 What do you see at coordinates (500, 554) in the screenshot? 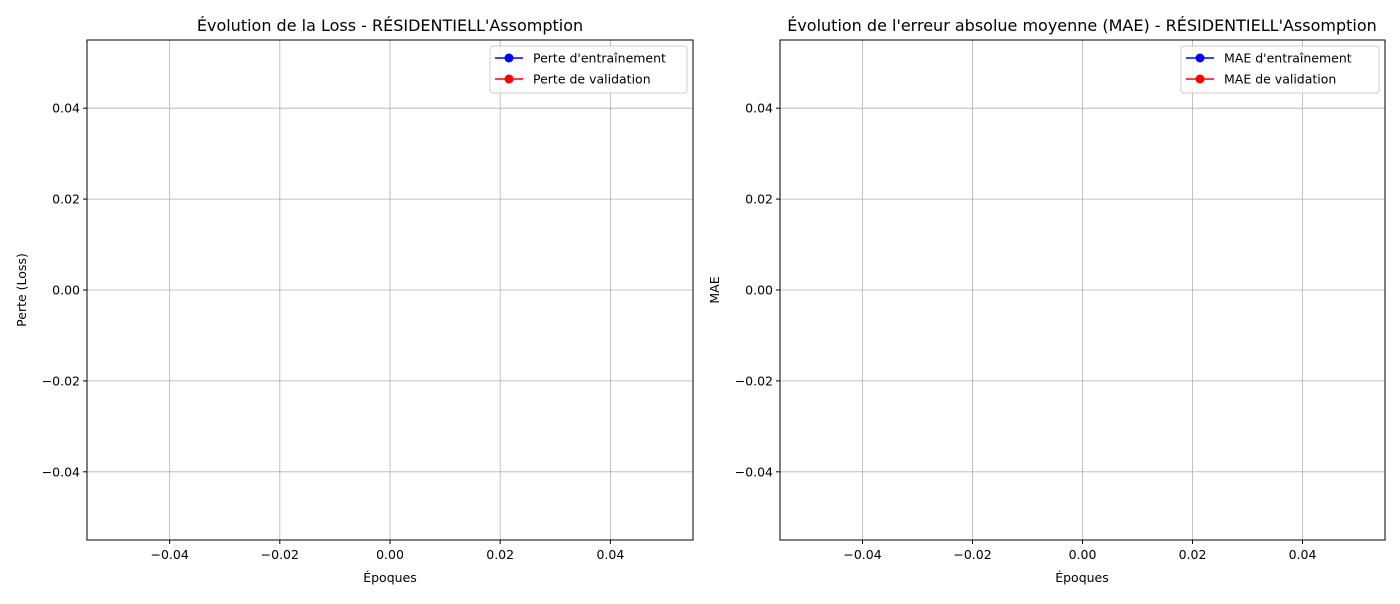
I see `loss-chart-x-tick-label: 0.02` at bounding box center [500, 554].